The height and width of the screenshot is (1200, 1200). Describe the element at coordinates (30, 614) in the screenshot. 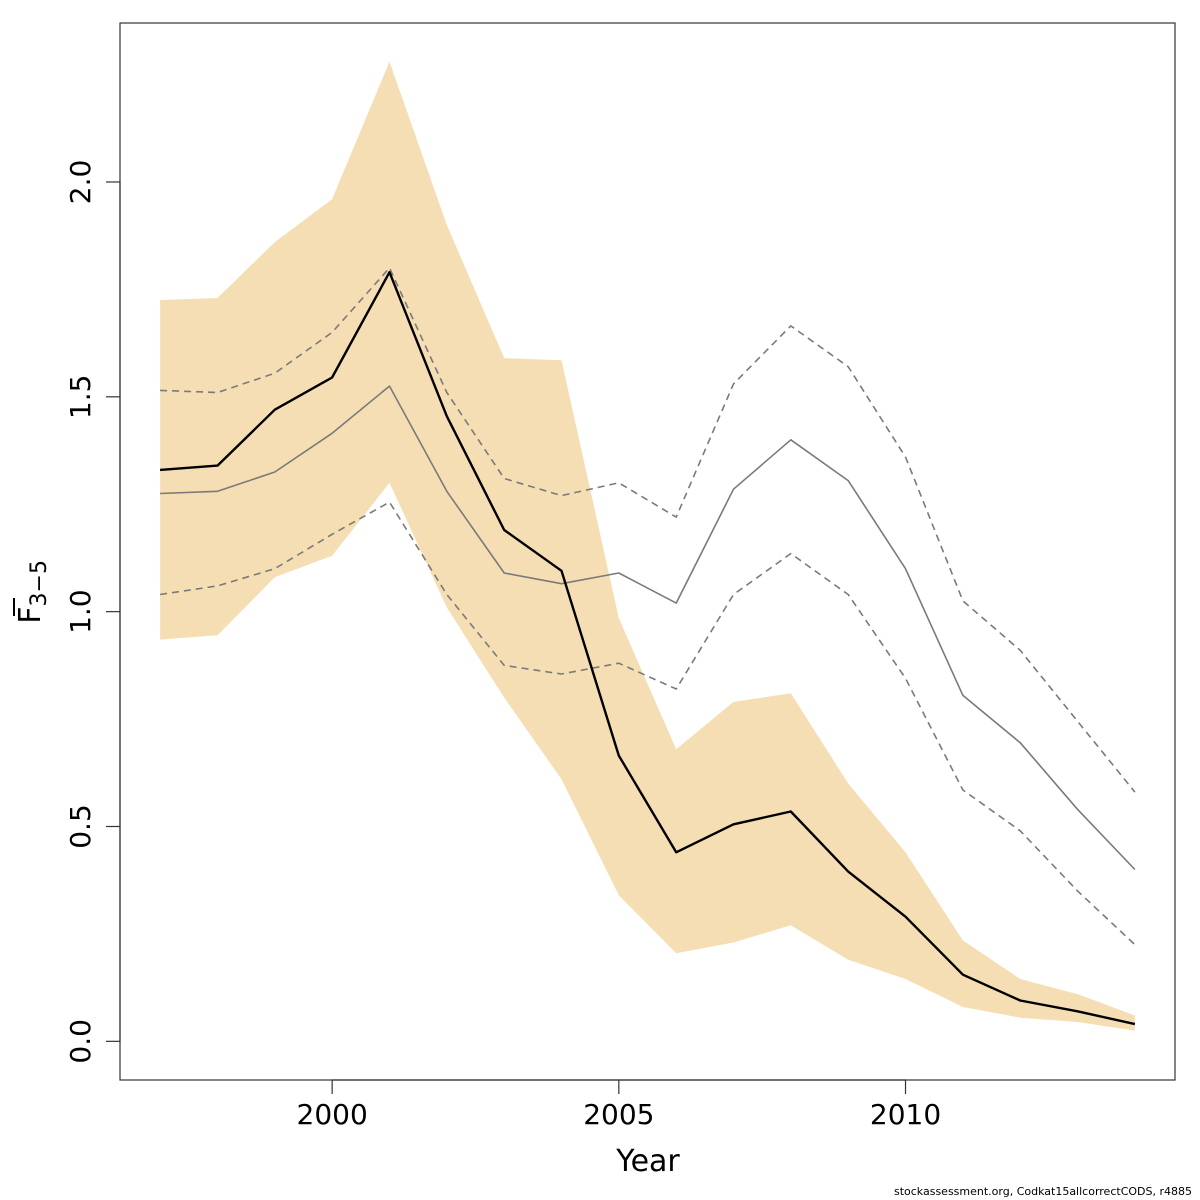

I see `y-axis-title-main: F` at that location.